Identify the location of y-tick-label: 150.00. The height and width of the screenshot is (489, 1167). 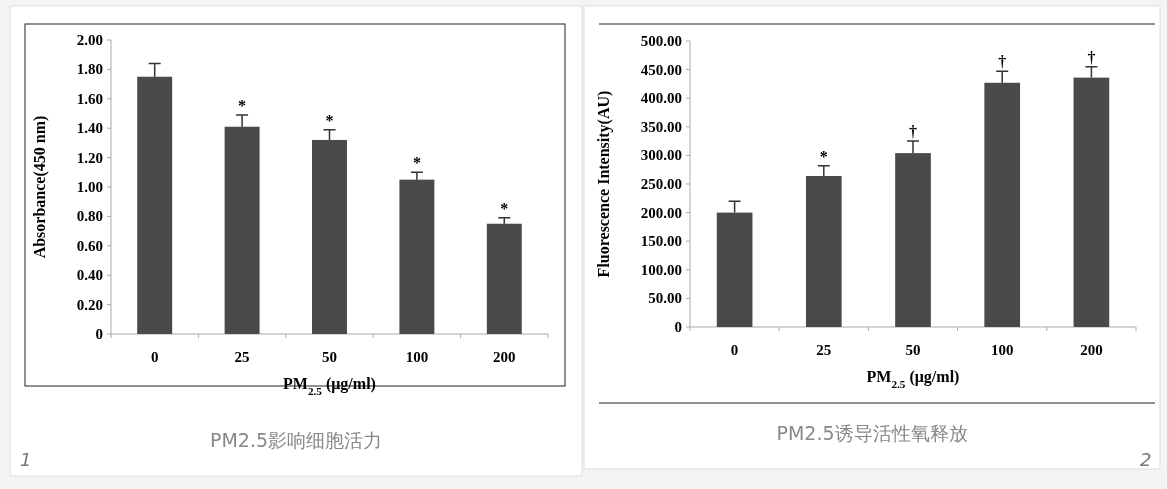
(661, 241).